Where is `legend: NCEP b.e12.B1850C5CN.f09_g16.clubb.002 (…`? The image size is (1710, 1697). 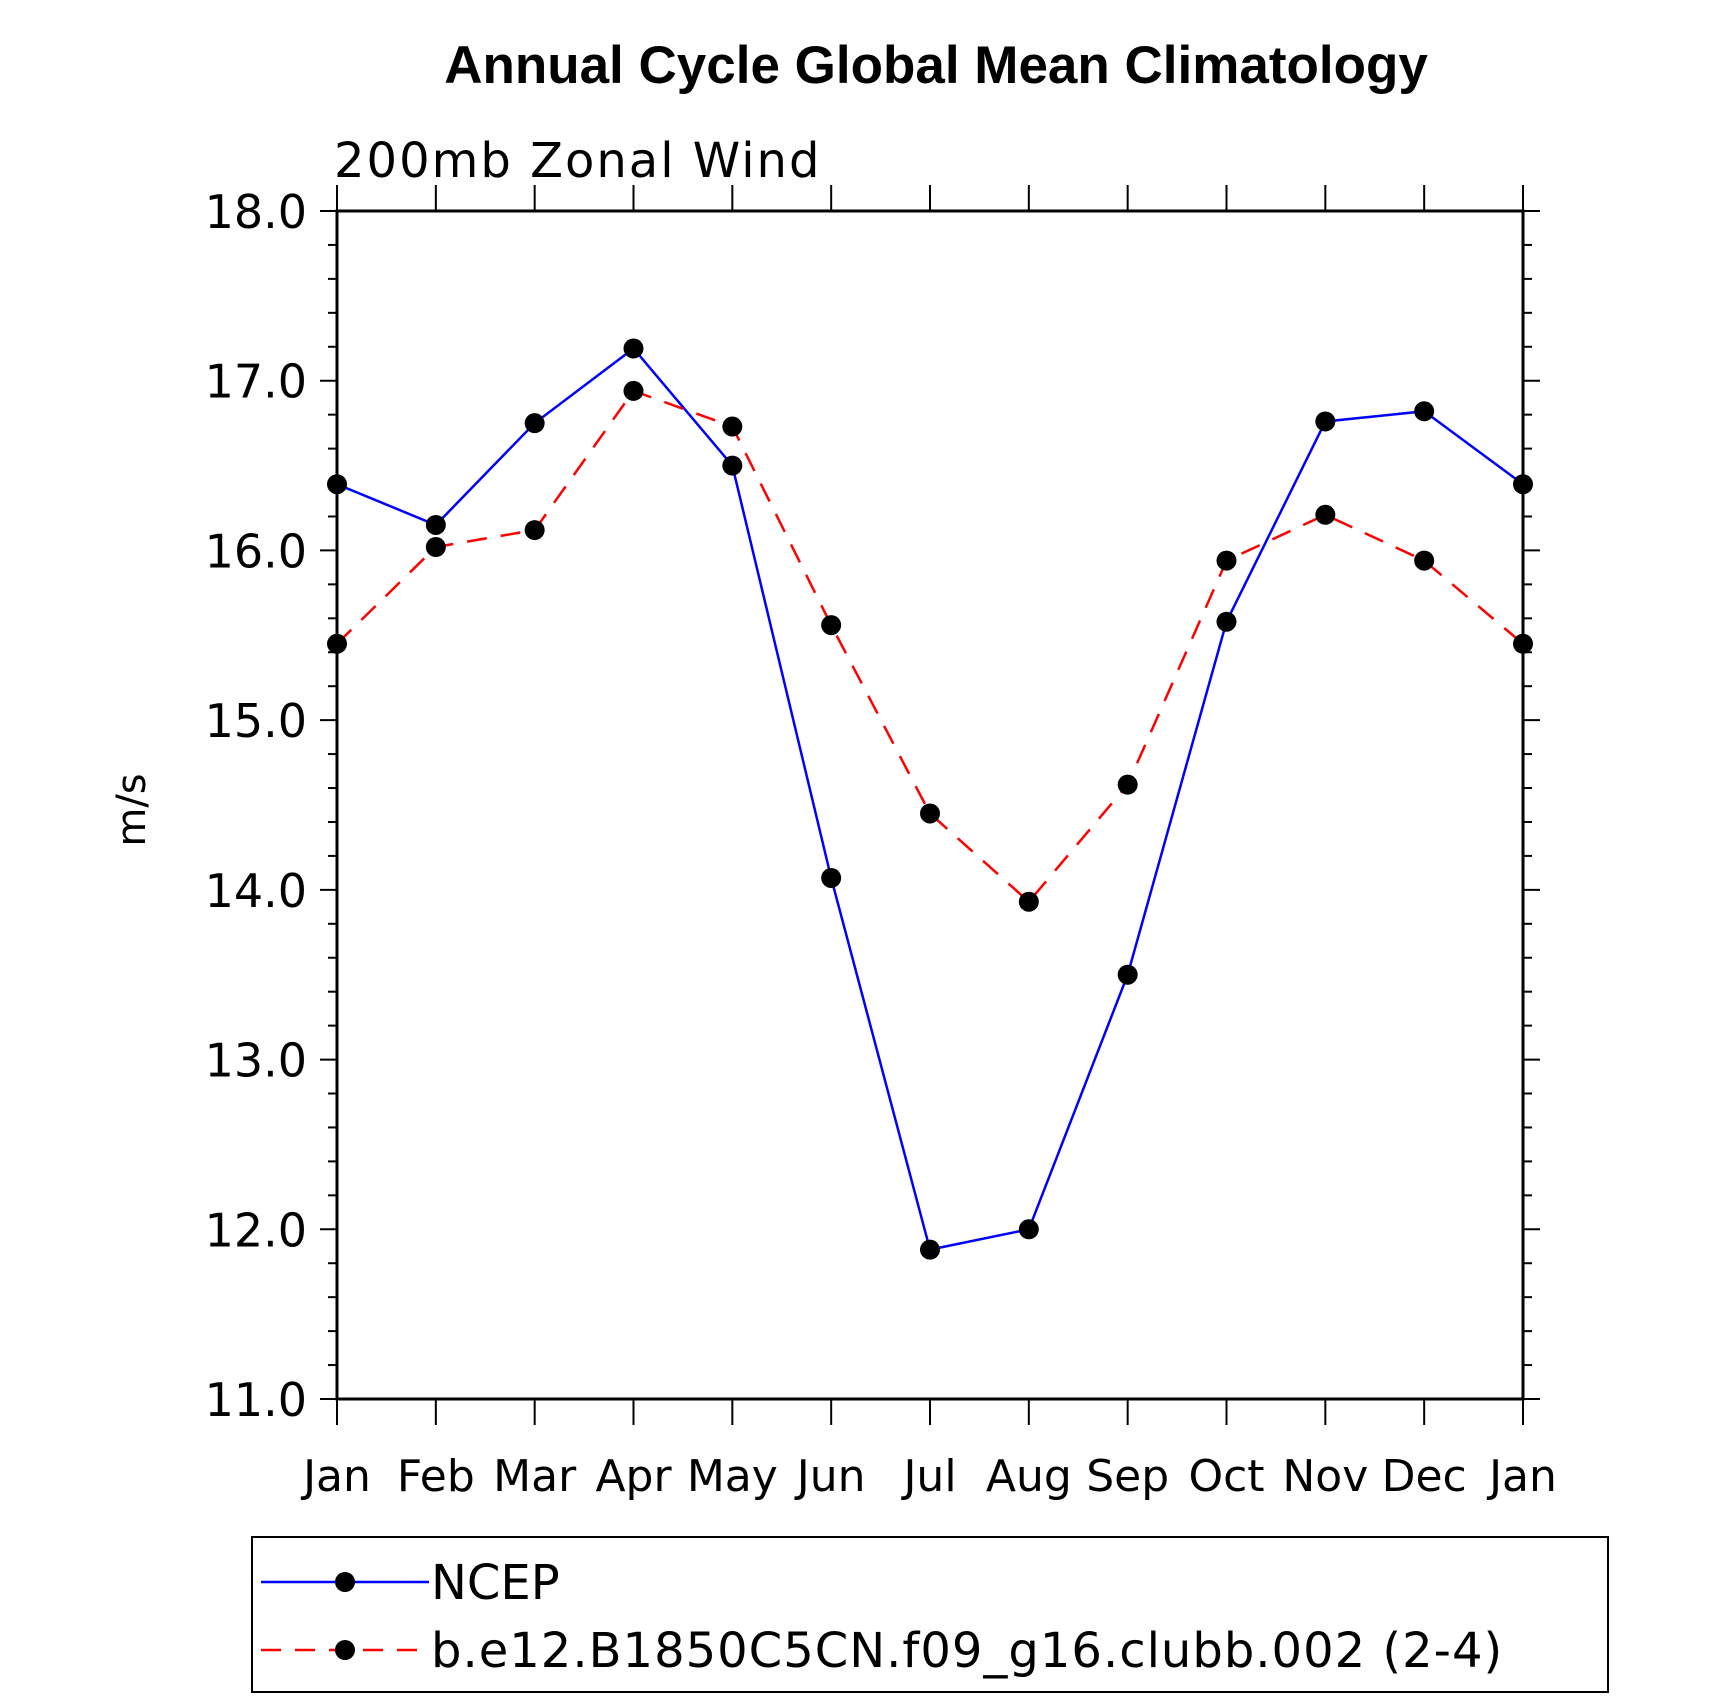
legend: NCEP b.e12.B1850C5CN.f09_g16.clubb.002 (… is located at coordinates (930, 1614).